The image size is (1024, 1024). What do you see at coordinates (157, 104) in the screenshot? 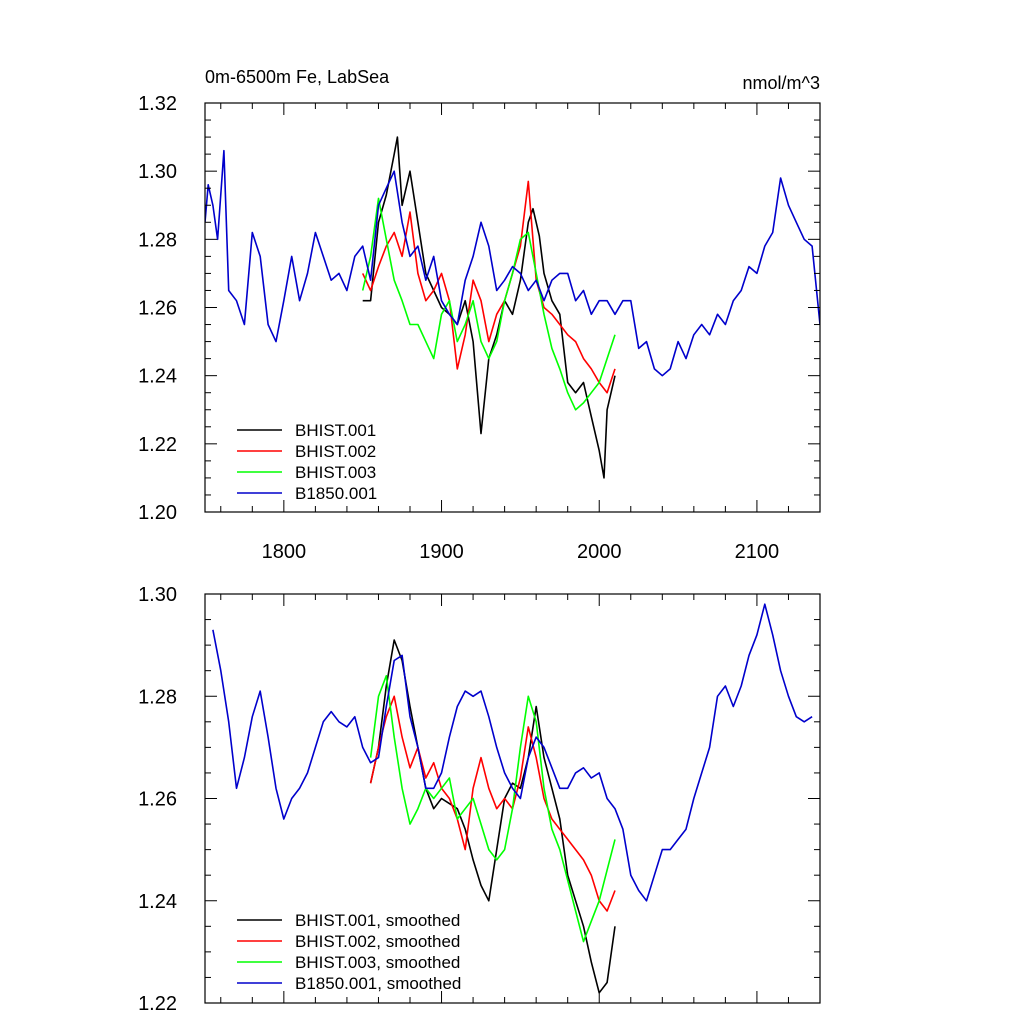
I see `y-tick-label: 1.32` at bounding box center [157, 104].